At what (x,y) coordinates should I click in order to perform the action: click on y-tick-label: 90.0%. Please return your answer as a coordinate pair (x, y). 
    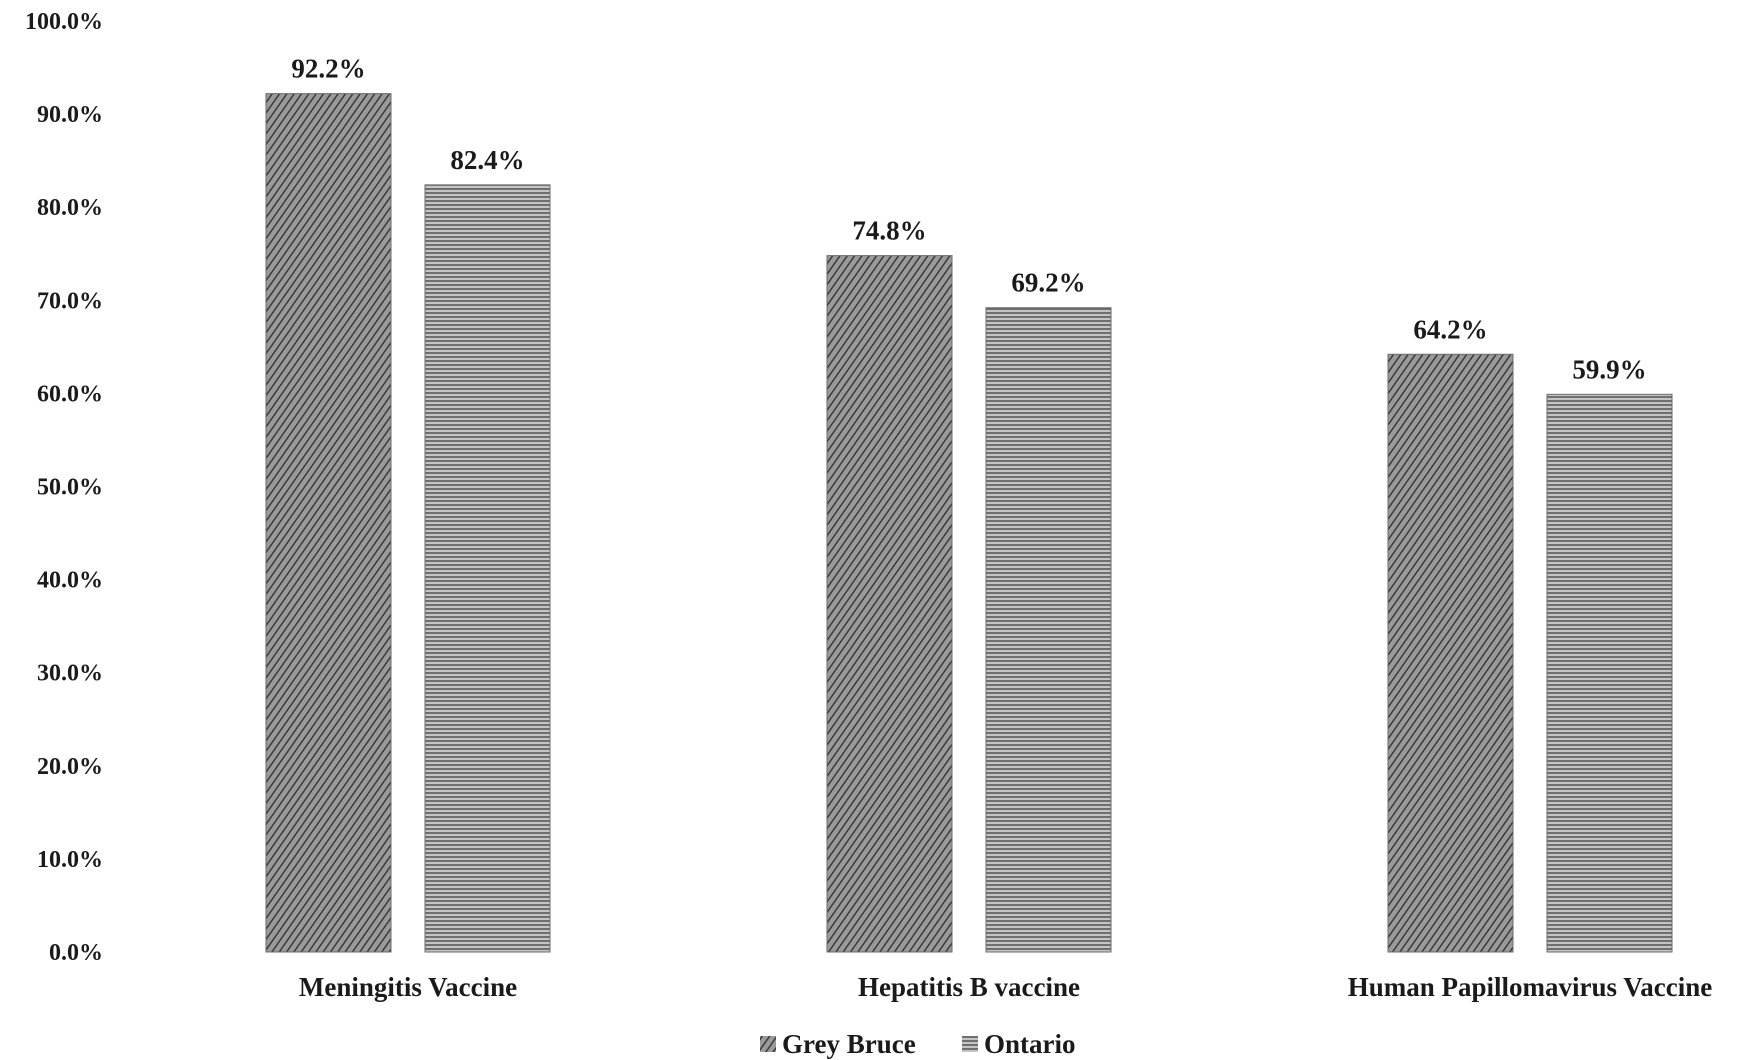
    Looking at the image, I should click on (70, 115).